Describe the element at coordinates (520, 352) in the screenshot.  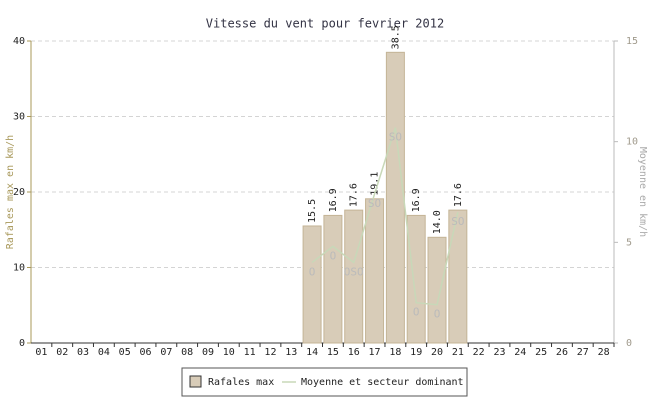
I see `x-tick-label: 24` at that location.